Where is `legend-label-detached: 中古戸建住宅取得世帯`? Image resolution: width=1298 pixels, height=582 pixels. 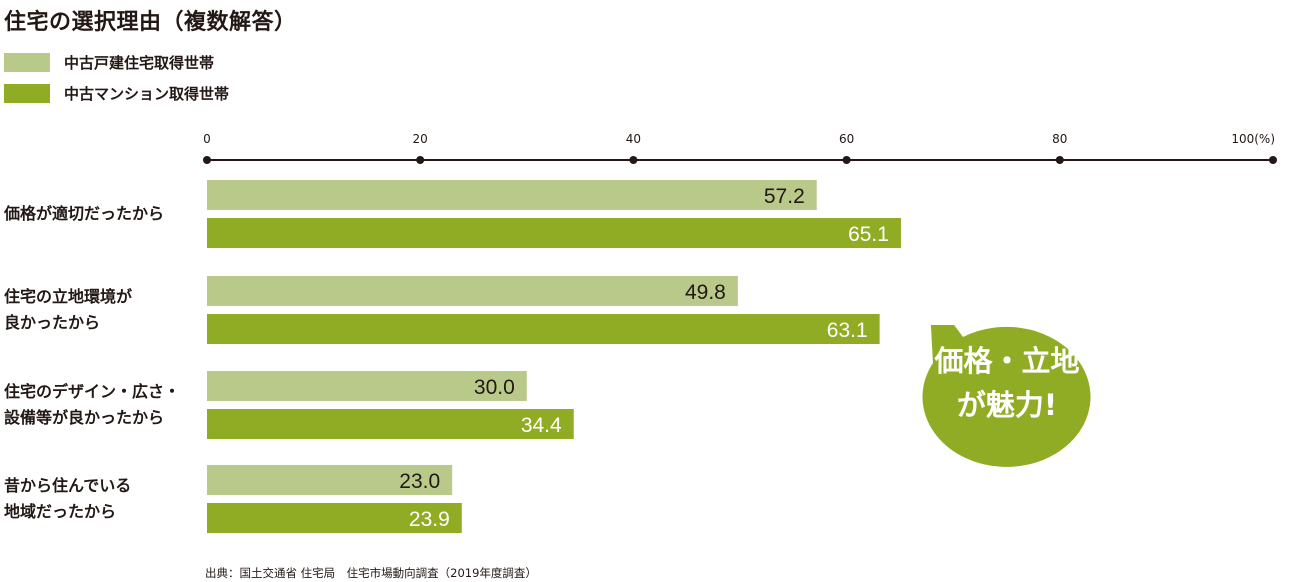 legend-label-detached: 中古戸建住宅取得世帯 is located at coordinates (139, 63).